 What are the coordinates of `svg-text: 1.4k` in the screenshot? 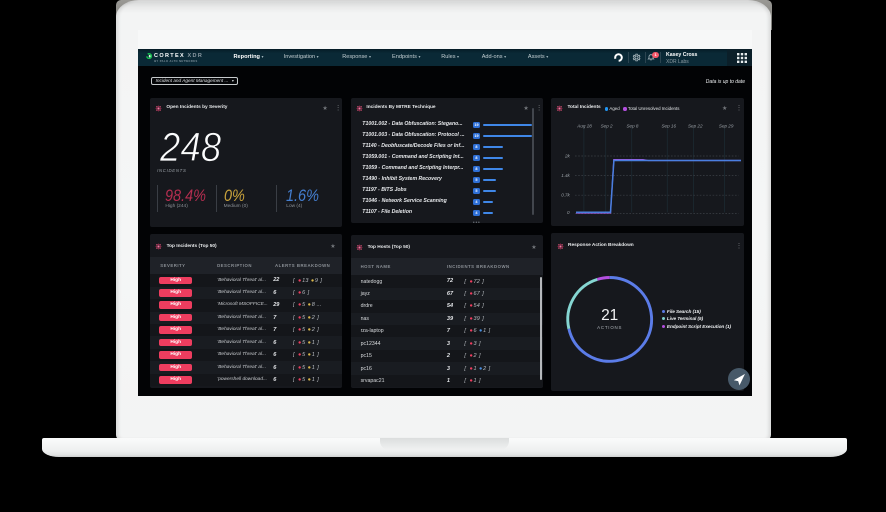 It's located at (565, 175).